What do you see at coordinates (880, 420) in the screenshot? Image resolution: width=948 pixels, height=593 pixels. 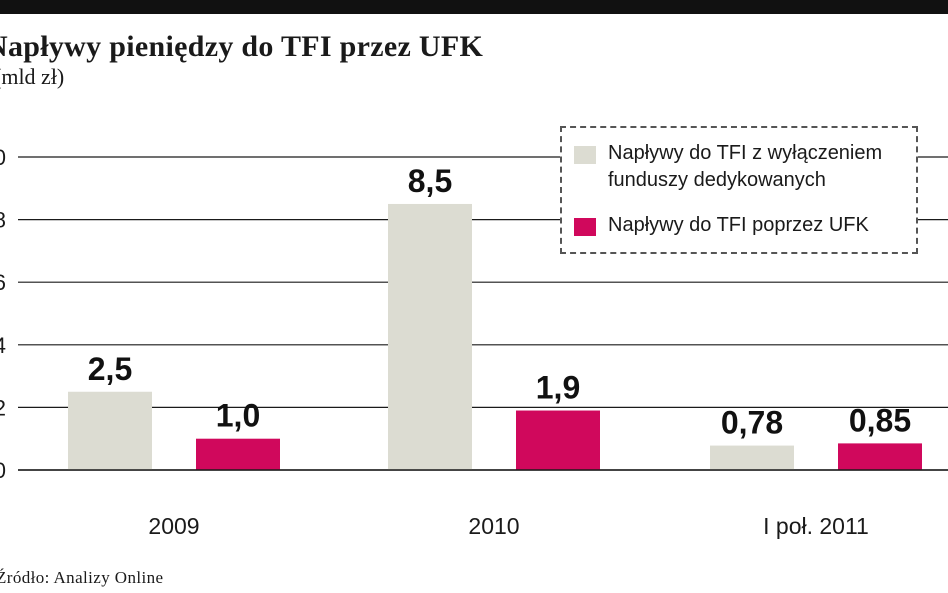 I see `data-label: 0,85` at bounding box center [880, 420].